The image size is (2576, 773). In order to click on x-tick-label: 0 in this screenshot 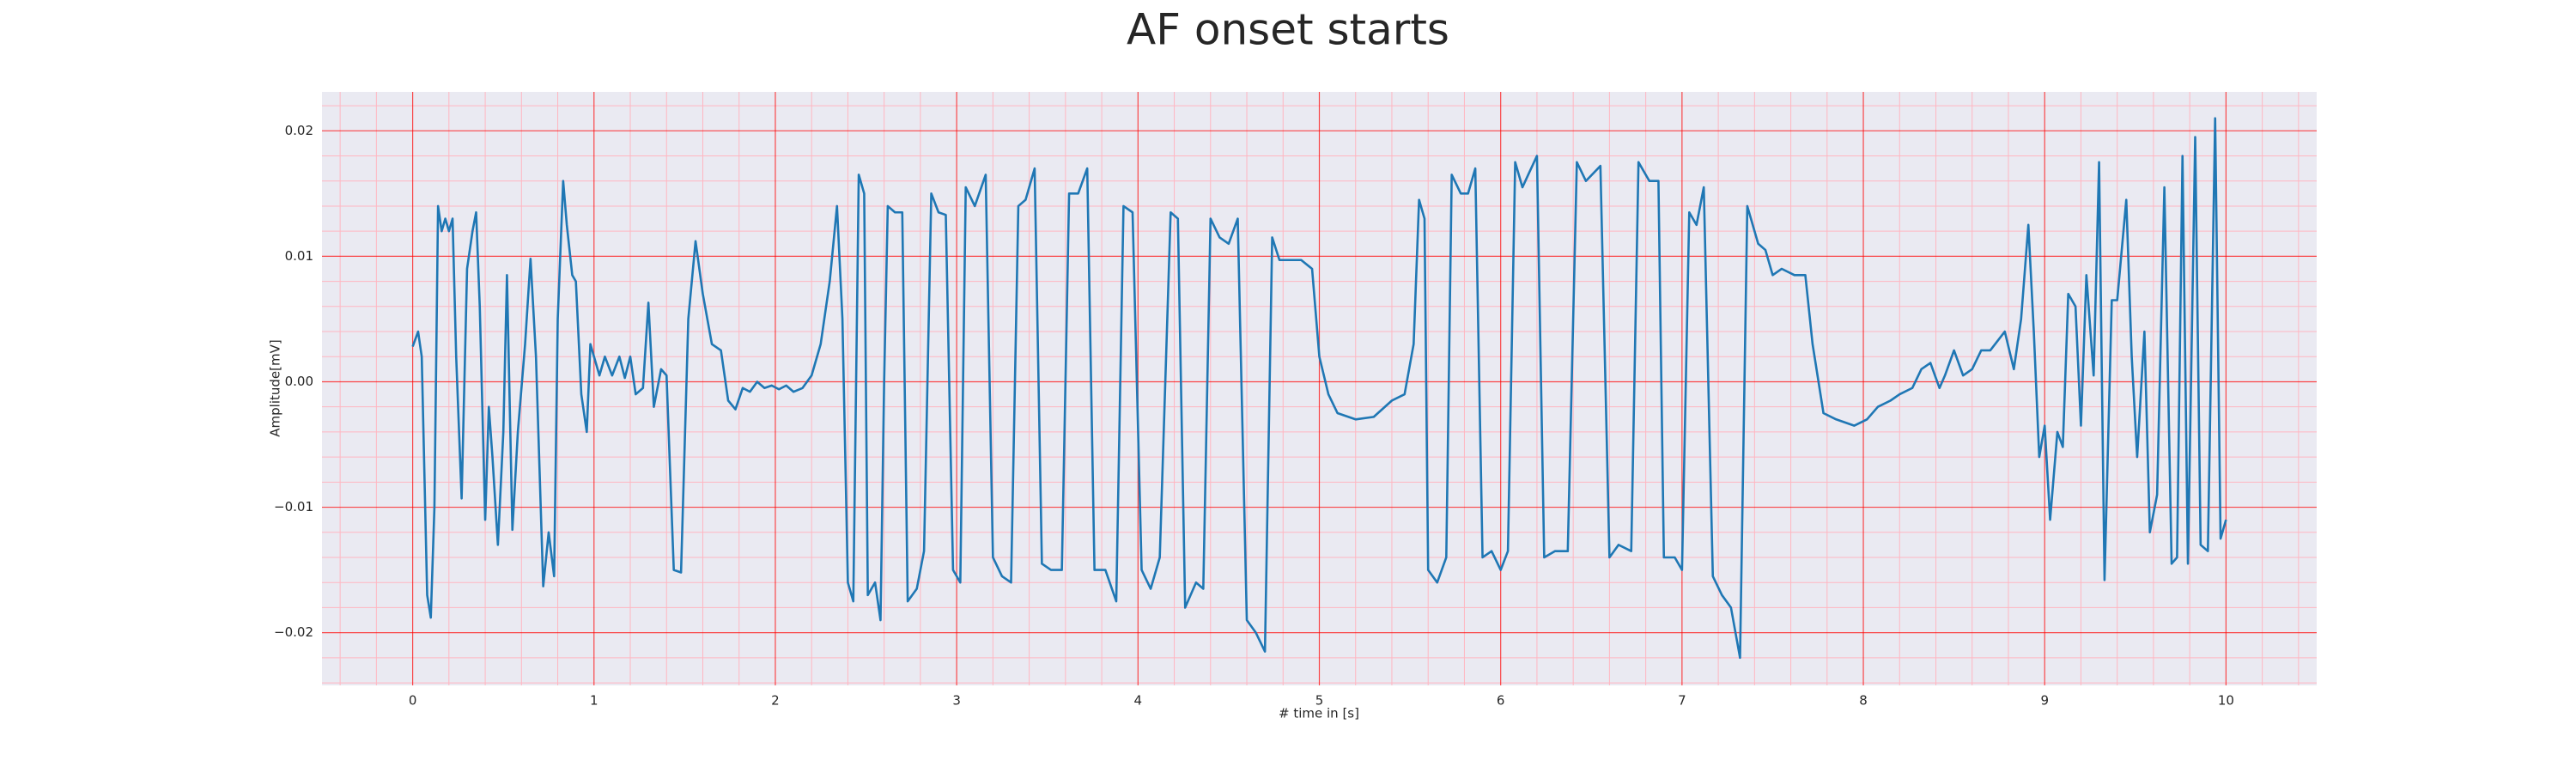, I will do `click(413, 701)`.